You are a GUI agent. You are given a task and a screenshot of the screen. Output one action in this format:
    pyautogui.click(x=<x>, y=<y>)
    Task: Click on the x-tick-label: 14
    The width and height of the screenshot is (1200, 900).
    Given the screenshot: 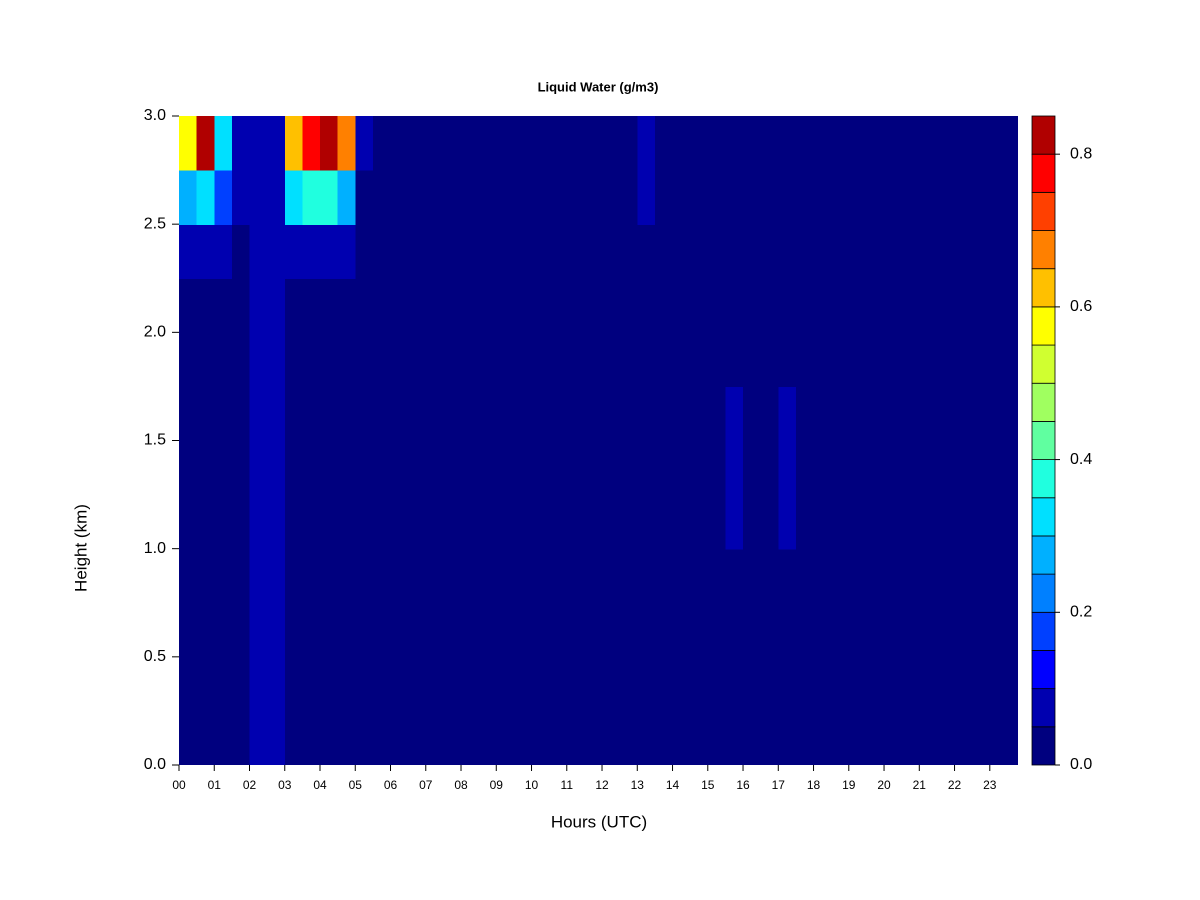 What is the action you would take?
    pyautogui.click(x=673, y=785)
    